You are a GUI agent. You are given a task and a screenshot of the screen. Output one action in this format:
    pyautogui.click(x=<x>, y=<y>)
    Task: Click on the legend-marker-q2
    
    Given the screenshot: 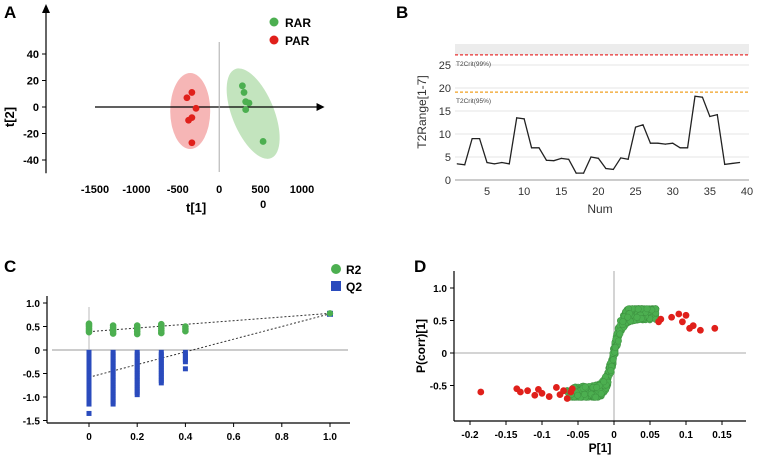 What is the action you would take?
    pyautogui.click(x=336, y=286)
    